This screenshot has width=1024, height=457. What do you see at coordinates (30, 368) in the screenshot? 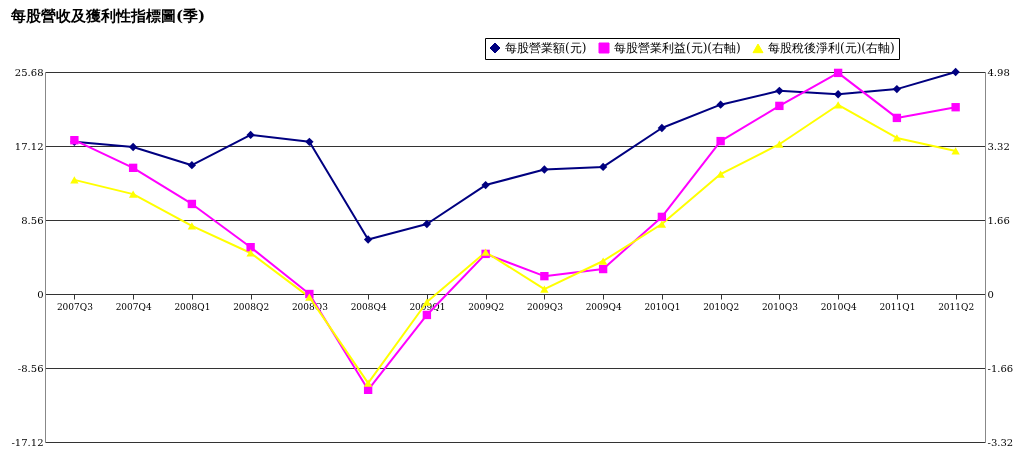
I see `y-tick-label: -8.56` at bounding box center [30, 368].